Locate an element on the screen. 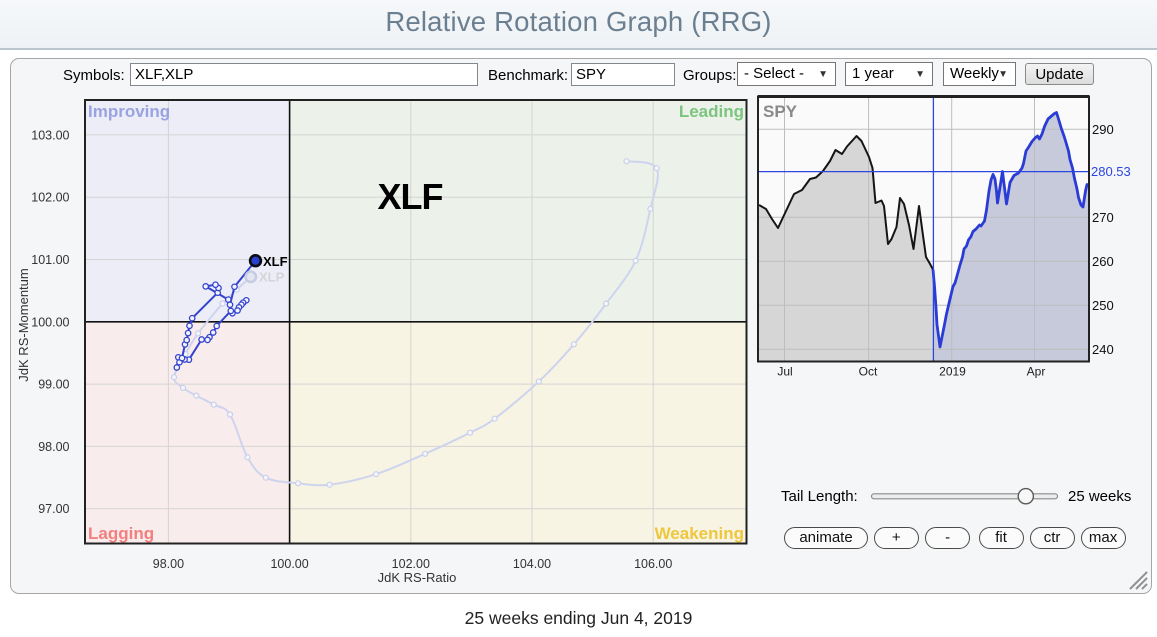  svg-text: 104.00 is located at coordinates (532, 564).